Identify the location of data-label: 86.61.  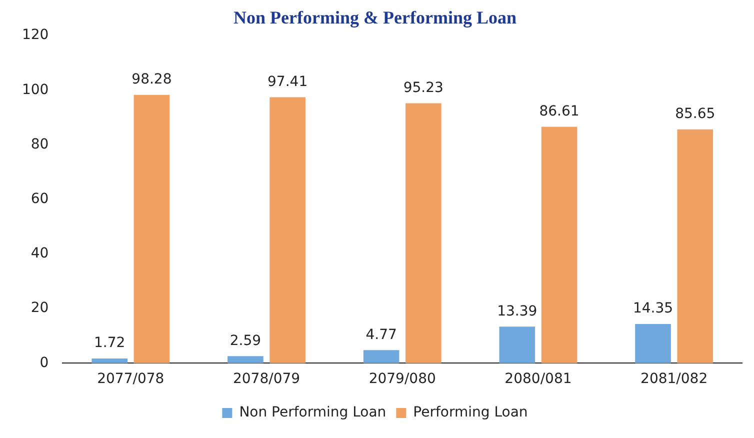
(559, 111).